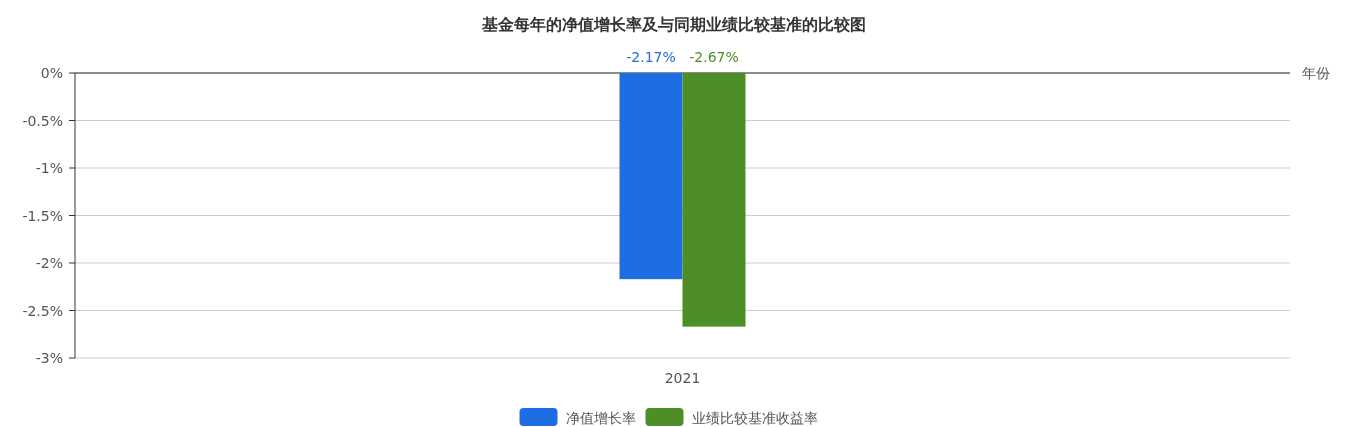 The width and height of the screenshot is (1347, 427). Describe the element at coordinates (49, 168) in the screenshot. I see `y-tick-label: -1%` at that location.